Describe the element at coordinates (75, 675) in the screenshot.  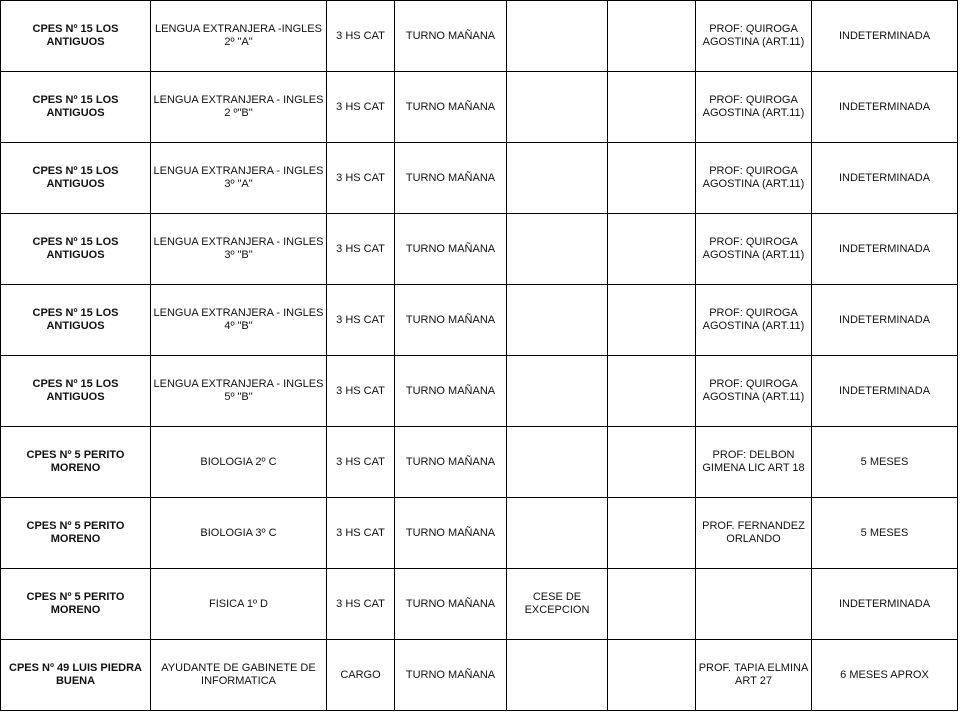
I see `school-cell: CPES Nº 49 LUIS PIEDRA BUENA` at that location.